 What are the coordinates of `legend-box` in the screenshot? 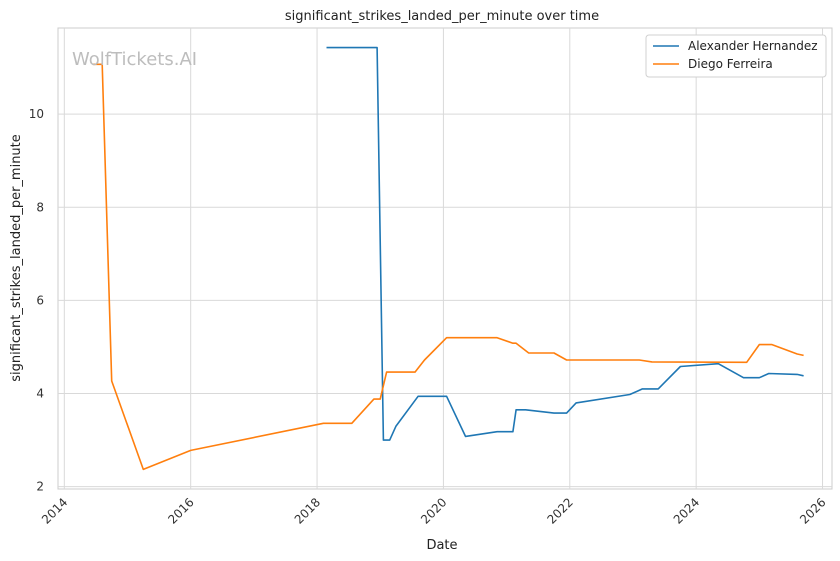 It's located at (736, 56).